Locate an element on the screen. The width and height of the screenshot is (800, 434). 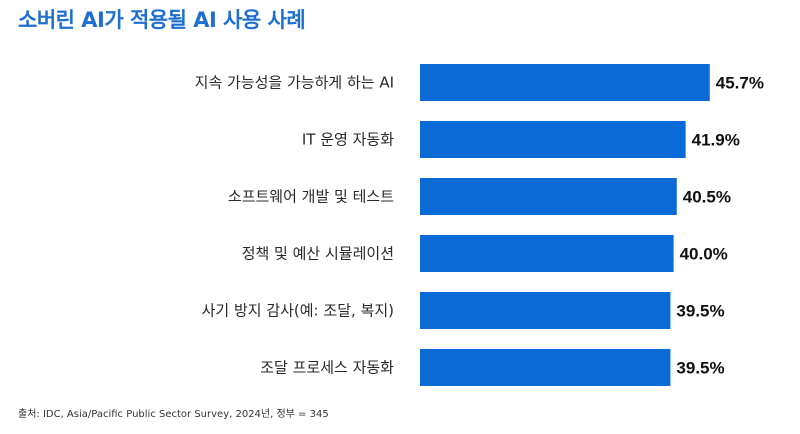
value-label: 40.5% is located at coordinates (707, 197).